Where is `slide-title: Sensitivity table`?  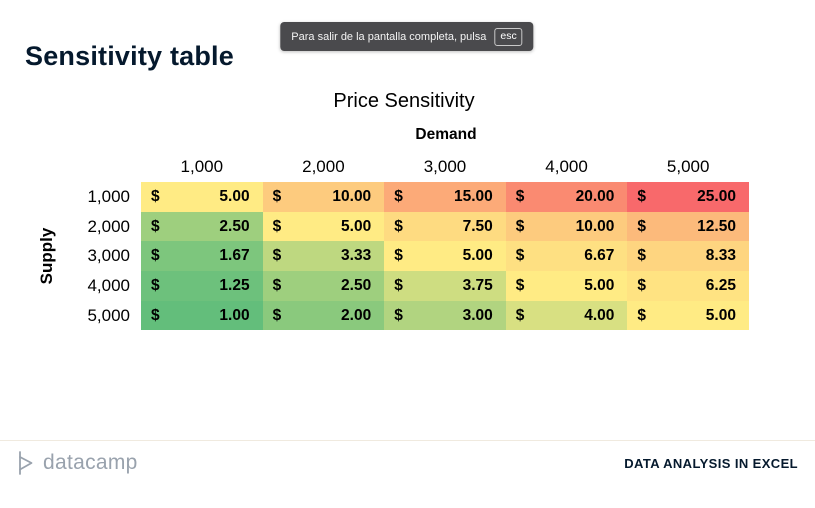
slide-title: Sensitivity table is located at coordinates (129, 56).